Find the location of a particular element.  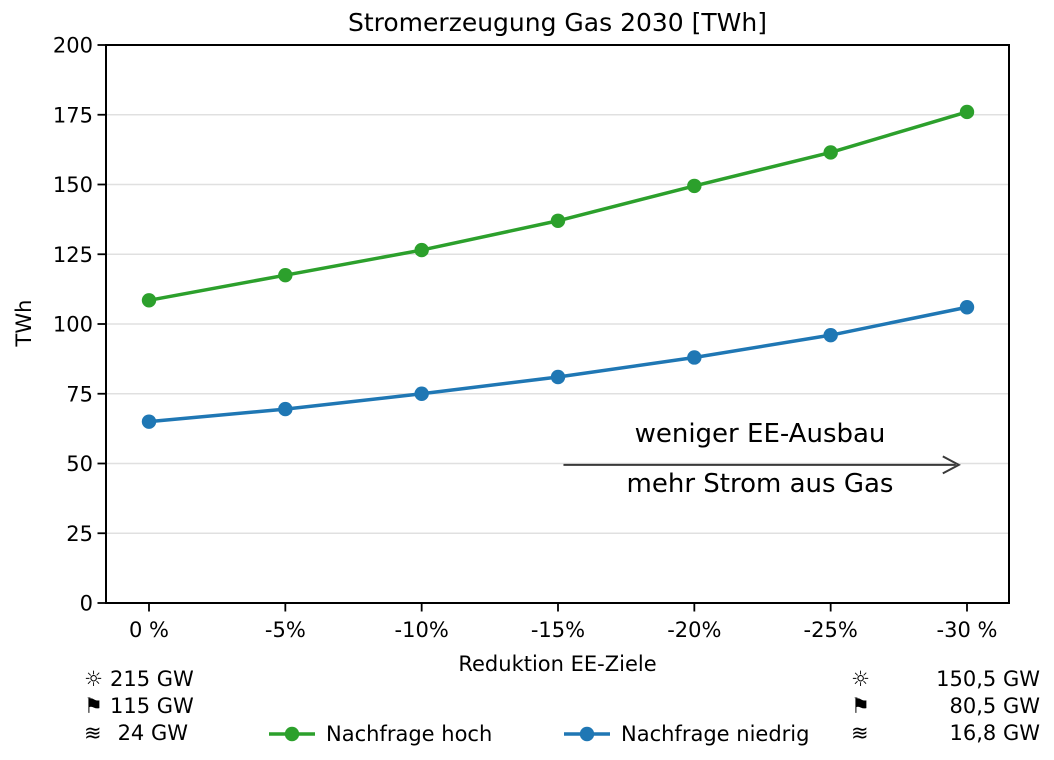

y-axis-label: TWh is located at coordinates (24, 323).